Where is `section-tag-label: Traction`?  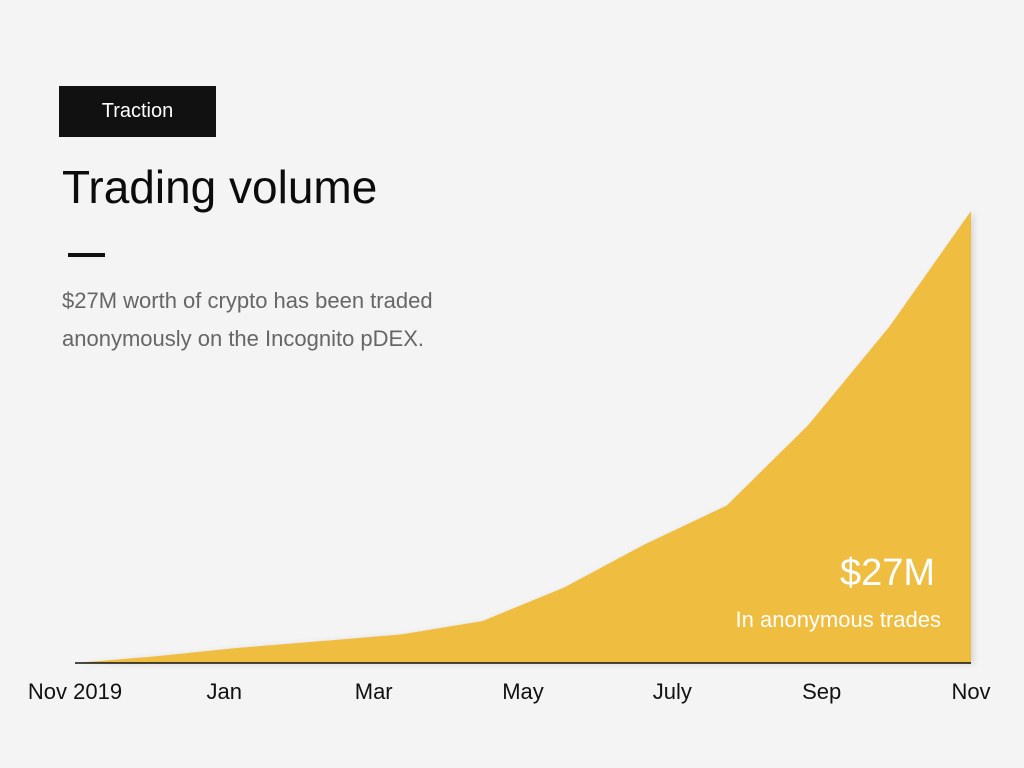
section-tag-label: Traction is located at coordinates (137, 111).